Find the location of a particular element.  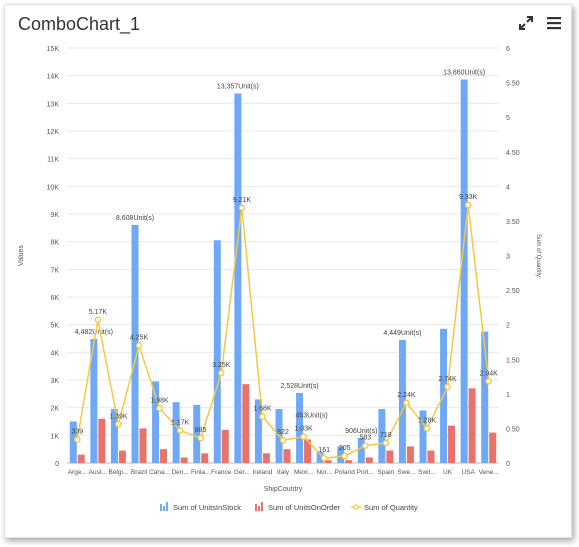

y2-tick-label: 6 is located at coordinates (508, 49).